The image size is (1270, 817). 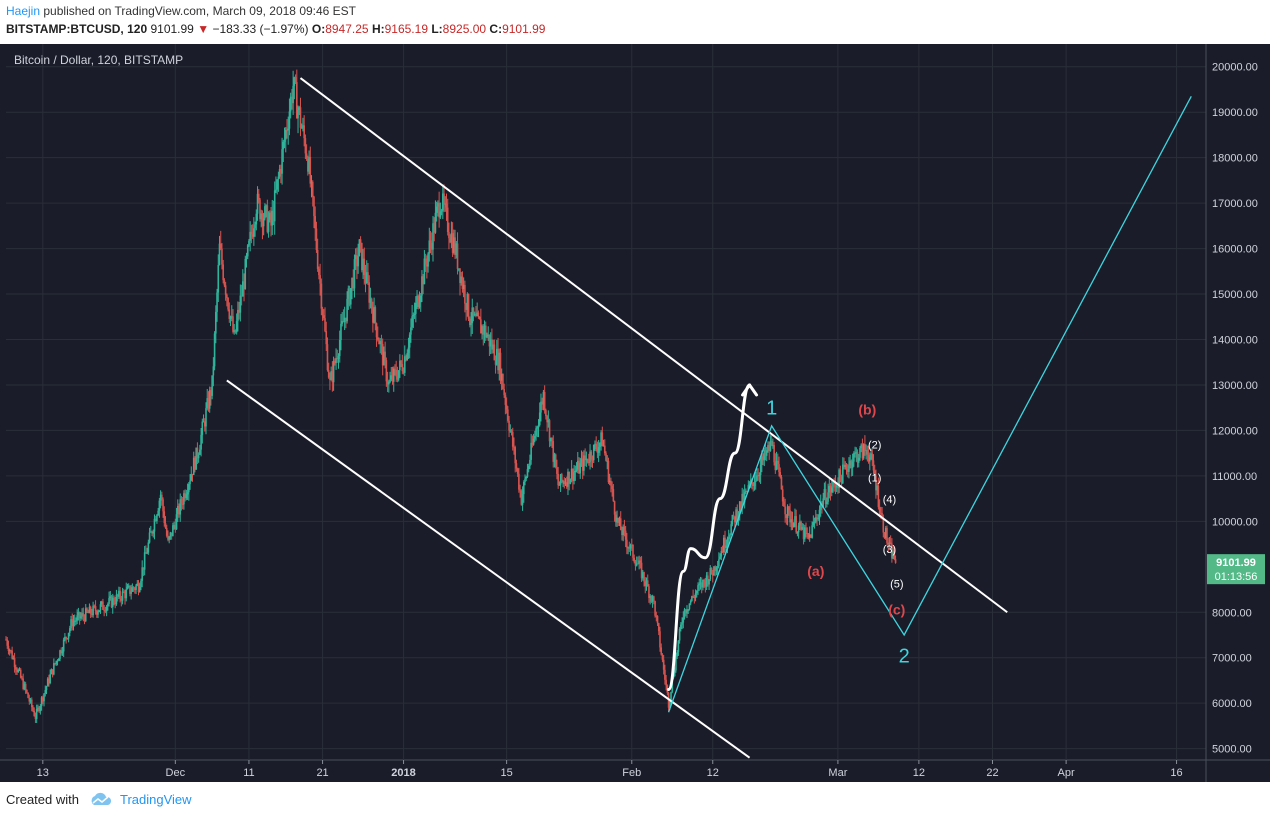 What do you see at coordinates (156, 799) in the screenshot?
I see `tradingview-link: TradingView` at bounding box center [156, 799].